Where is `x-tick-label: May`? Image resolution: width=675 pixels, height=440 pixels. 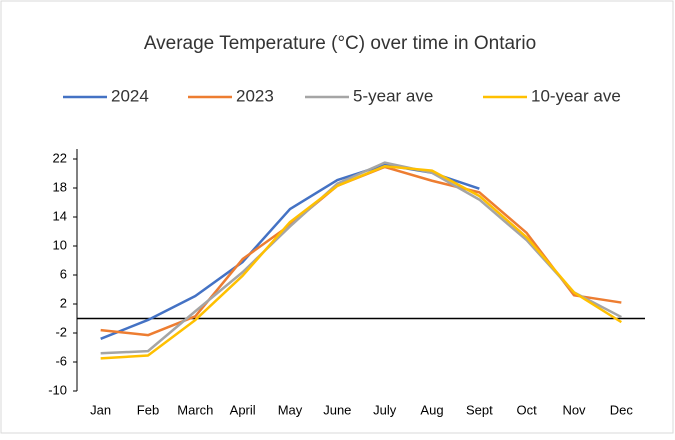 x-tick-label: May is located at coordinates (290, 409).